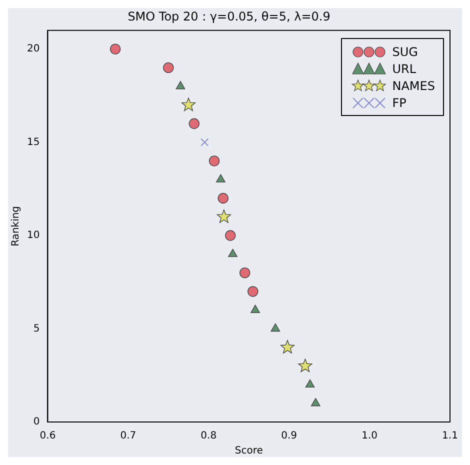 This screenshot has width=470, height=465. What do you see at coordinates (33, 49) in the screenshot?
I see `y-tick-label: 20` at bounding box center [33, 49].